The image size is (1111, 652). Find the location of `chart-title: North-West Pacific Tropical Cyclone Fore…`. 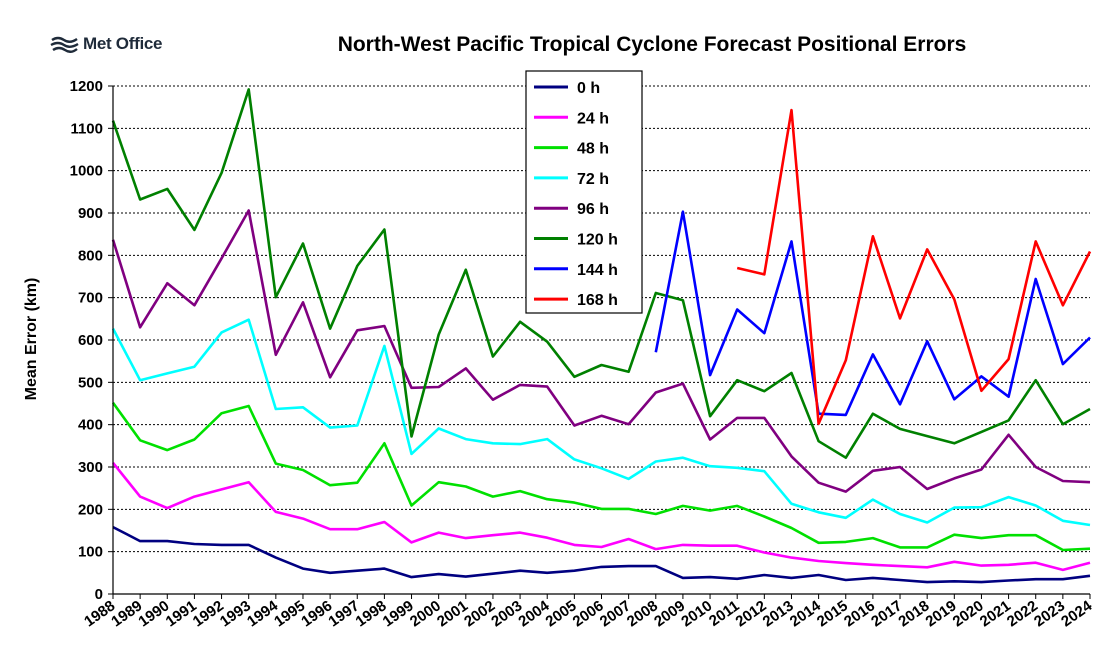

chart-title: North-West Pacific Tropical Cyclone Fore… is located at coordinates (652, 44).